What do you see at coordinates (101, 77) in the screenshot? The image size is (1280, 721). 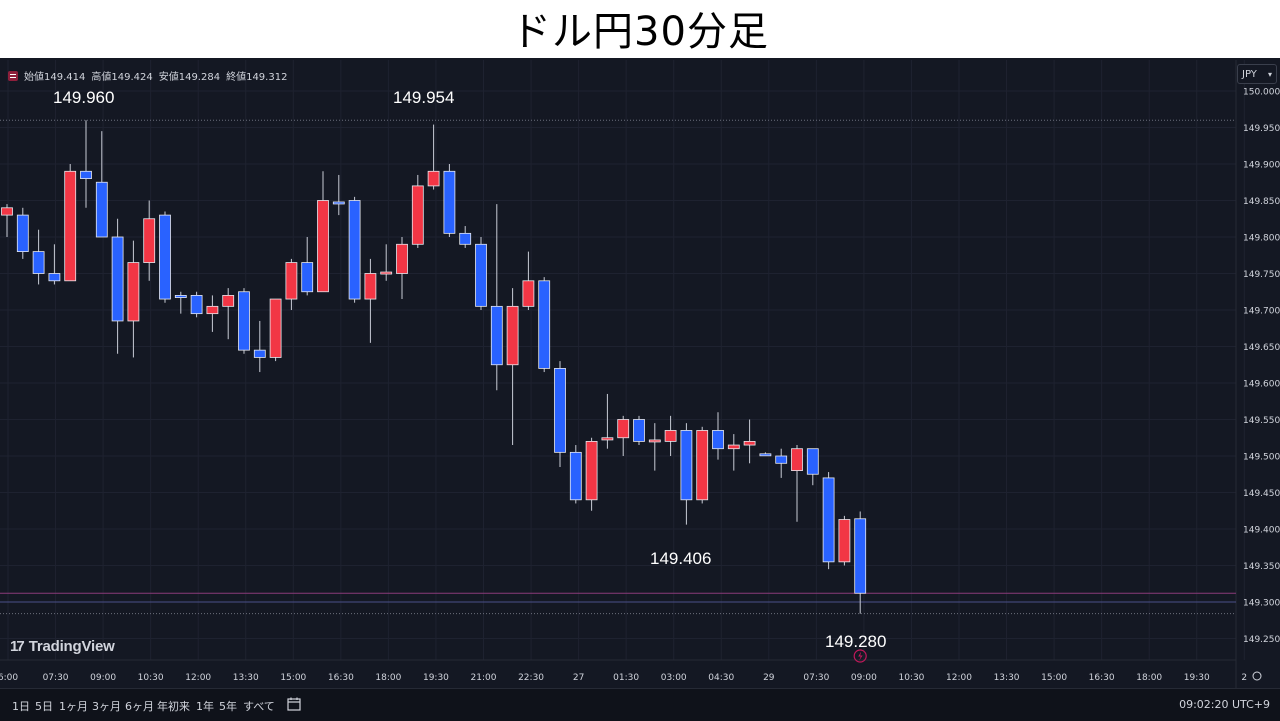 I see `high-label: 高値` at bounding box center [101, 77].